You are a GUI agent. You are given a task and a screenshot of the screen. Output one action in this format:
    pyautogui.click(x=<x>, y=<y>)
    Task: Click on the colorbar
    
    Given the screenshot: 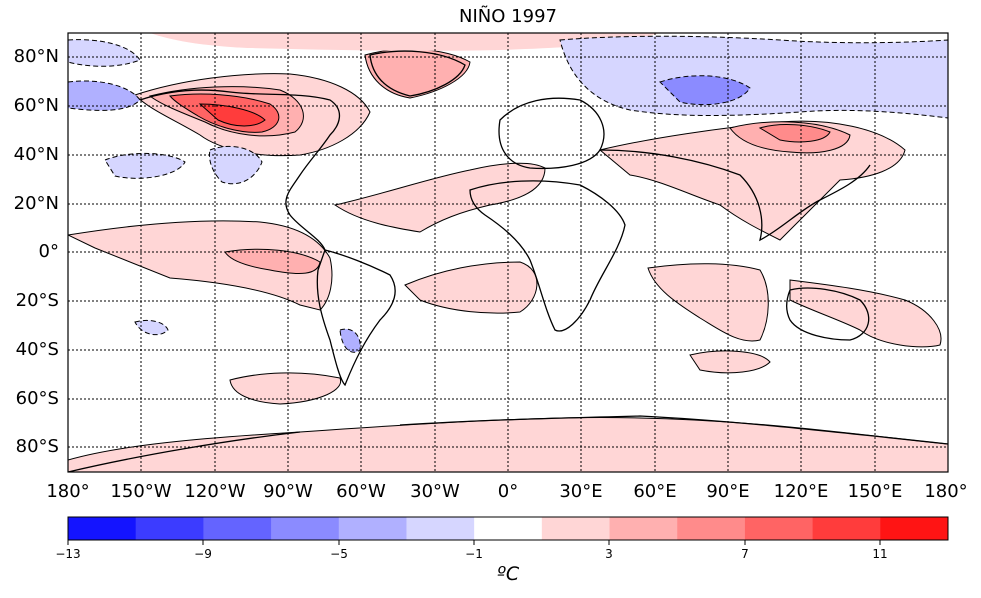 What is the action you would take?
    pyautogui.click(x=508, y=528)
    